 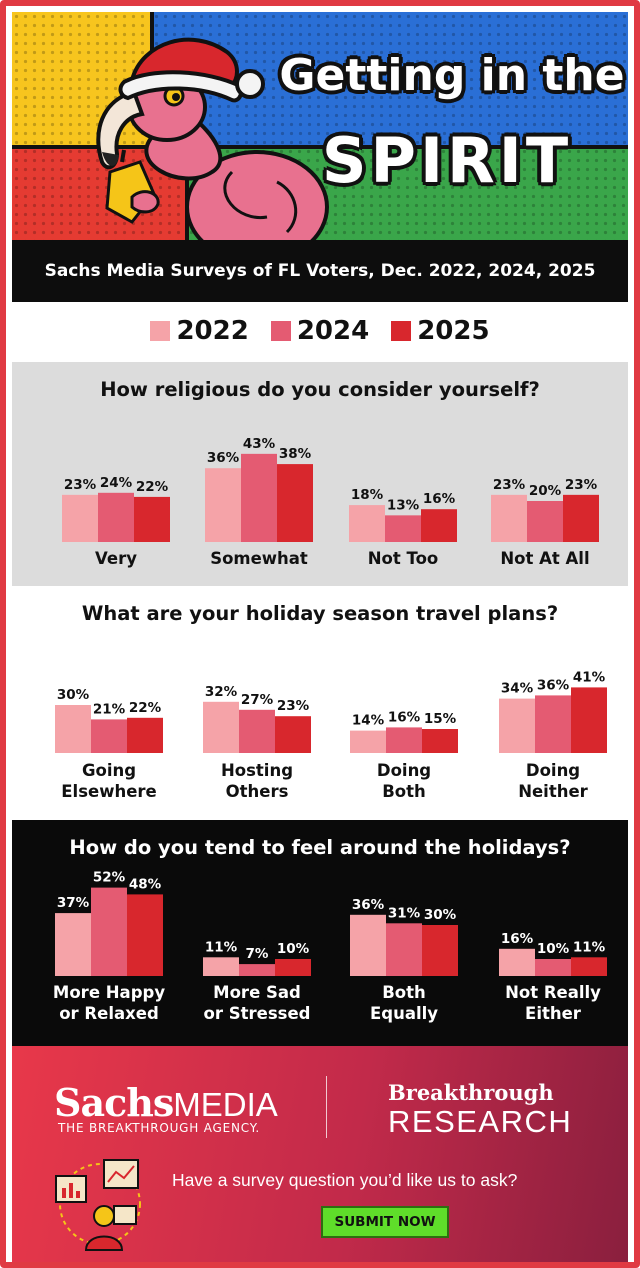 I want to click on research-logo: RESEARCH, so click(x=480, y=1121).